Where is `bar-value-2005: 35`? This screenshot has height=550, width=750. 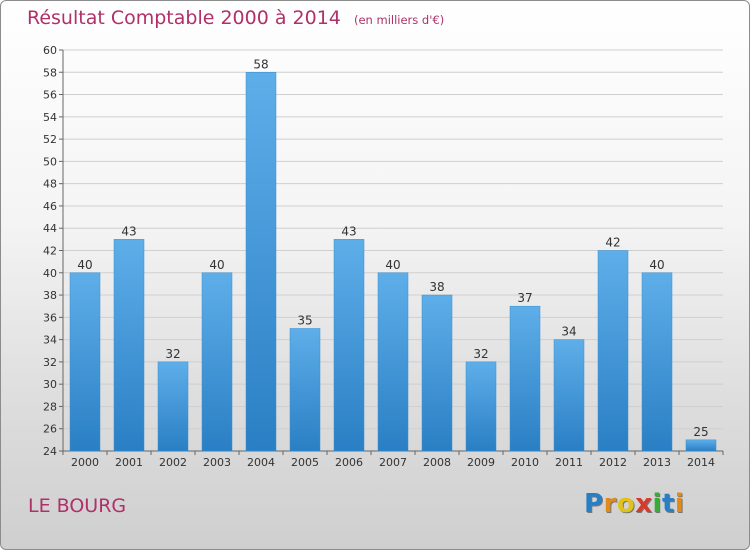 bar-value-2005: 35 is located at coordinates (304, 320).